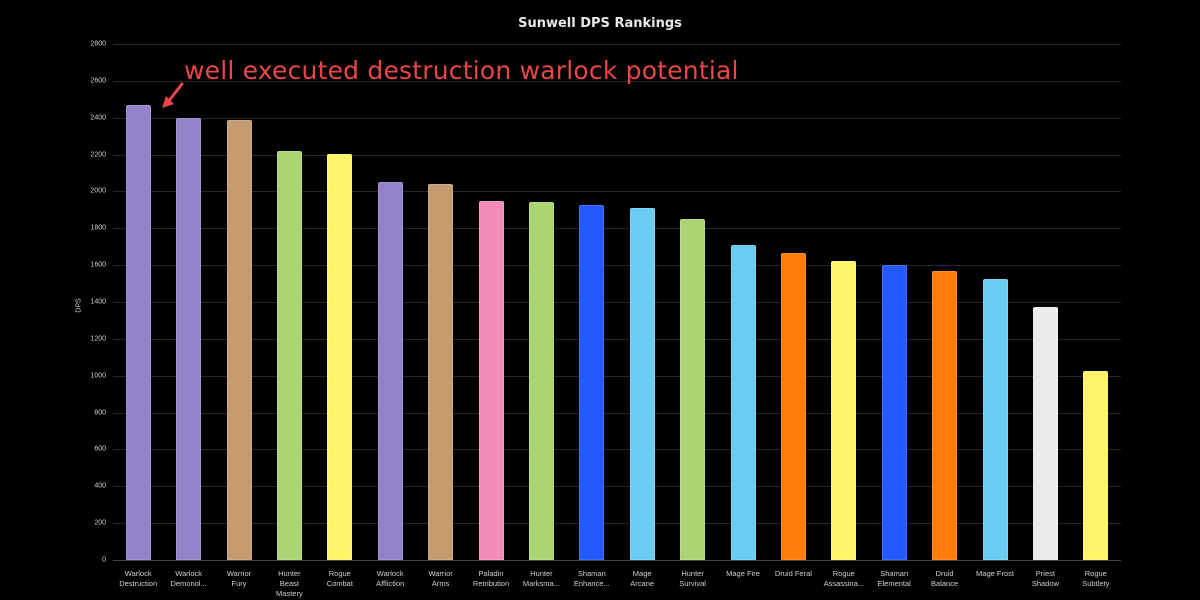  I want to click on y-tick-label: 1600, so click(98, 265).